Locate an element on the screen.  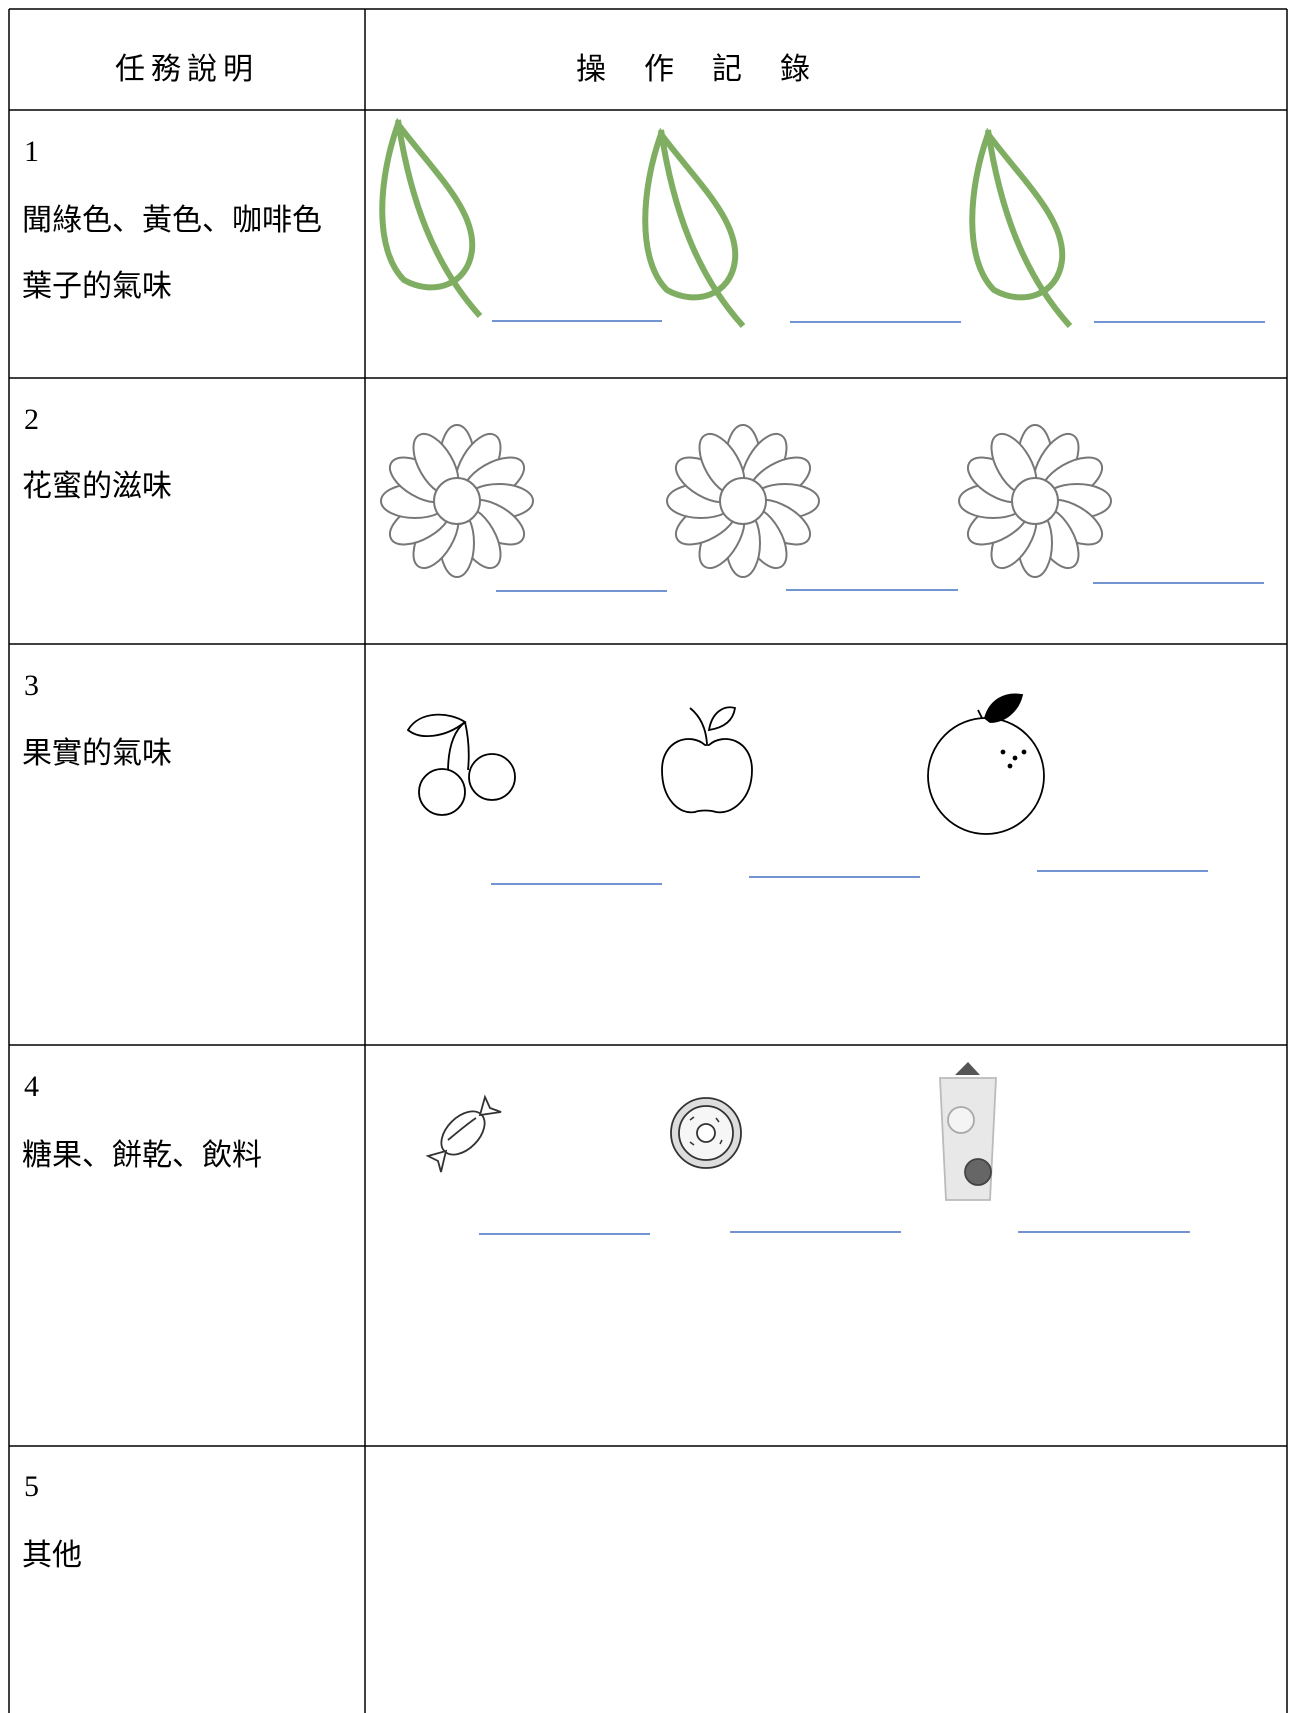
fruit-icons is located at coordinates (725, 764).